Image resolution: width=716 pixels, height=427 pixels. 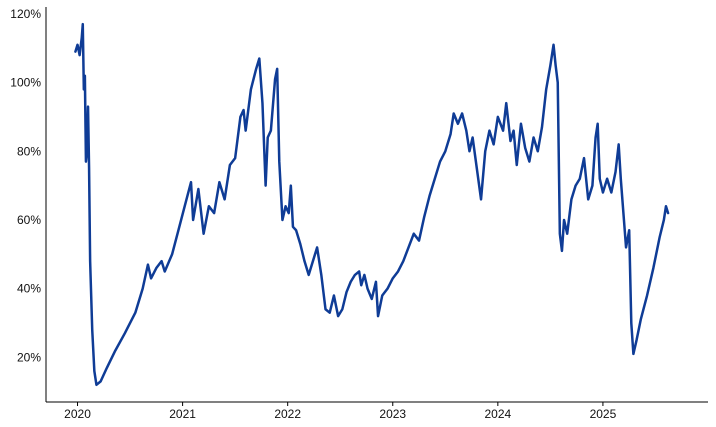 I want to click on y-tick-label: 60%, so click(x=29, y=220).